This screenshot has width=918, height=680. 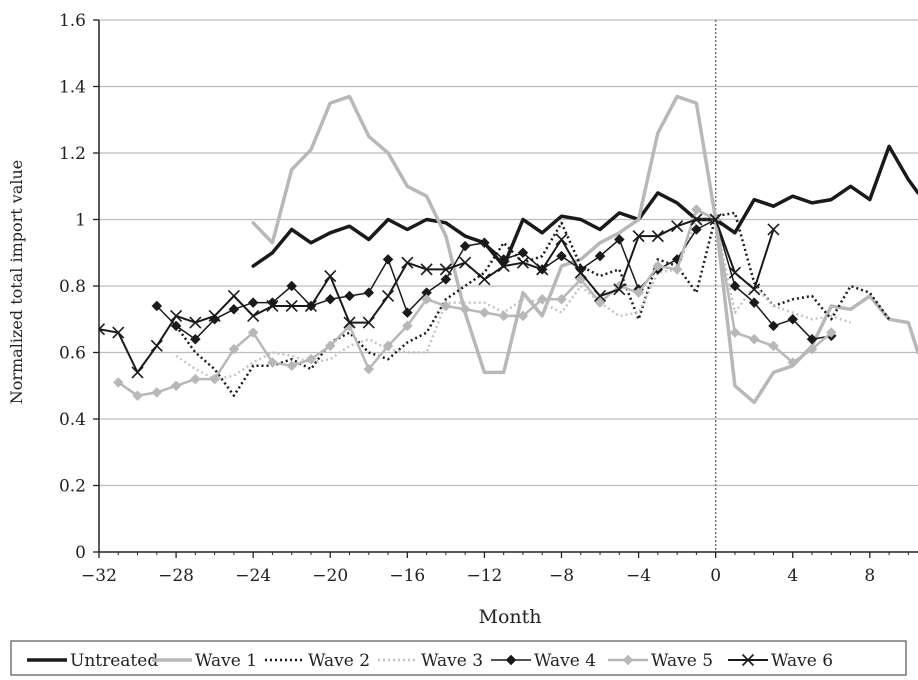 What do you see at coordinates (72, 287) in the screenshot?
I see `y-tick-label: 0.8` at bounding box center [72, 287].